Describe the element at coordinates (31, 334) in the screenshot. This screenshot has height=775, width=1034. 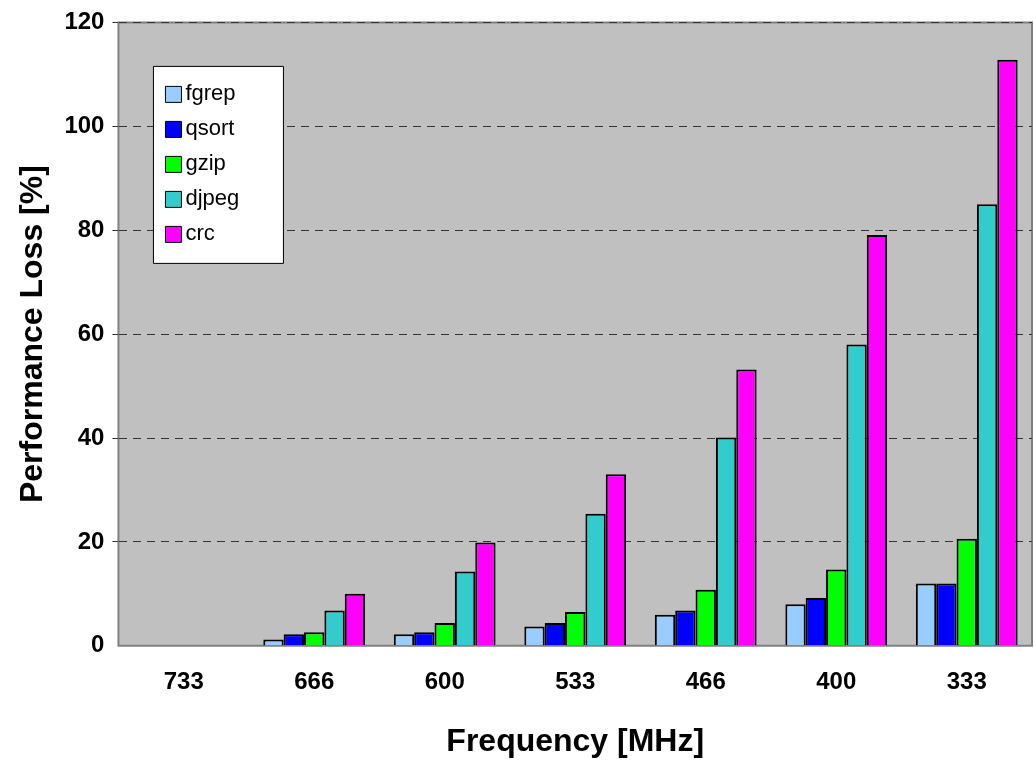
I see `y-axis-title: Performance Loss [%]` at that location.